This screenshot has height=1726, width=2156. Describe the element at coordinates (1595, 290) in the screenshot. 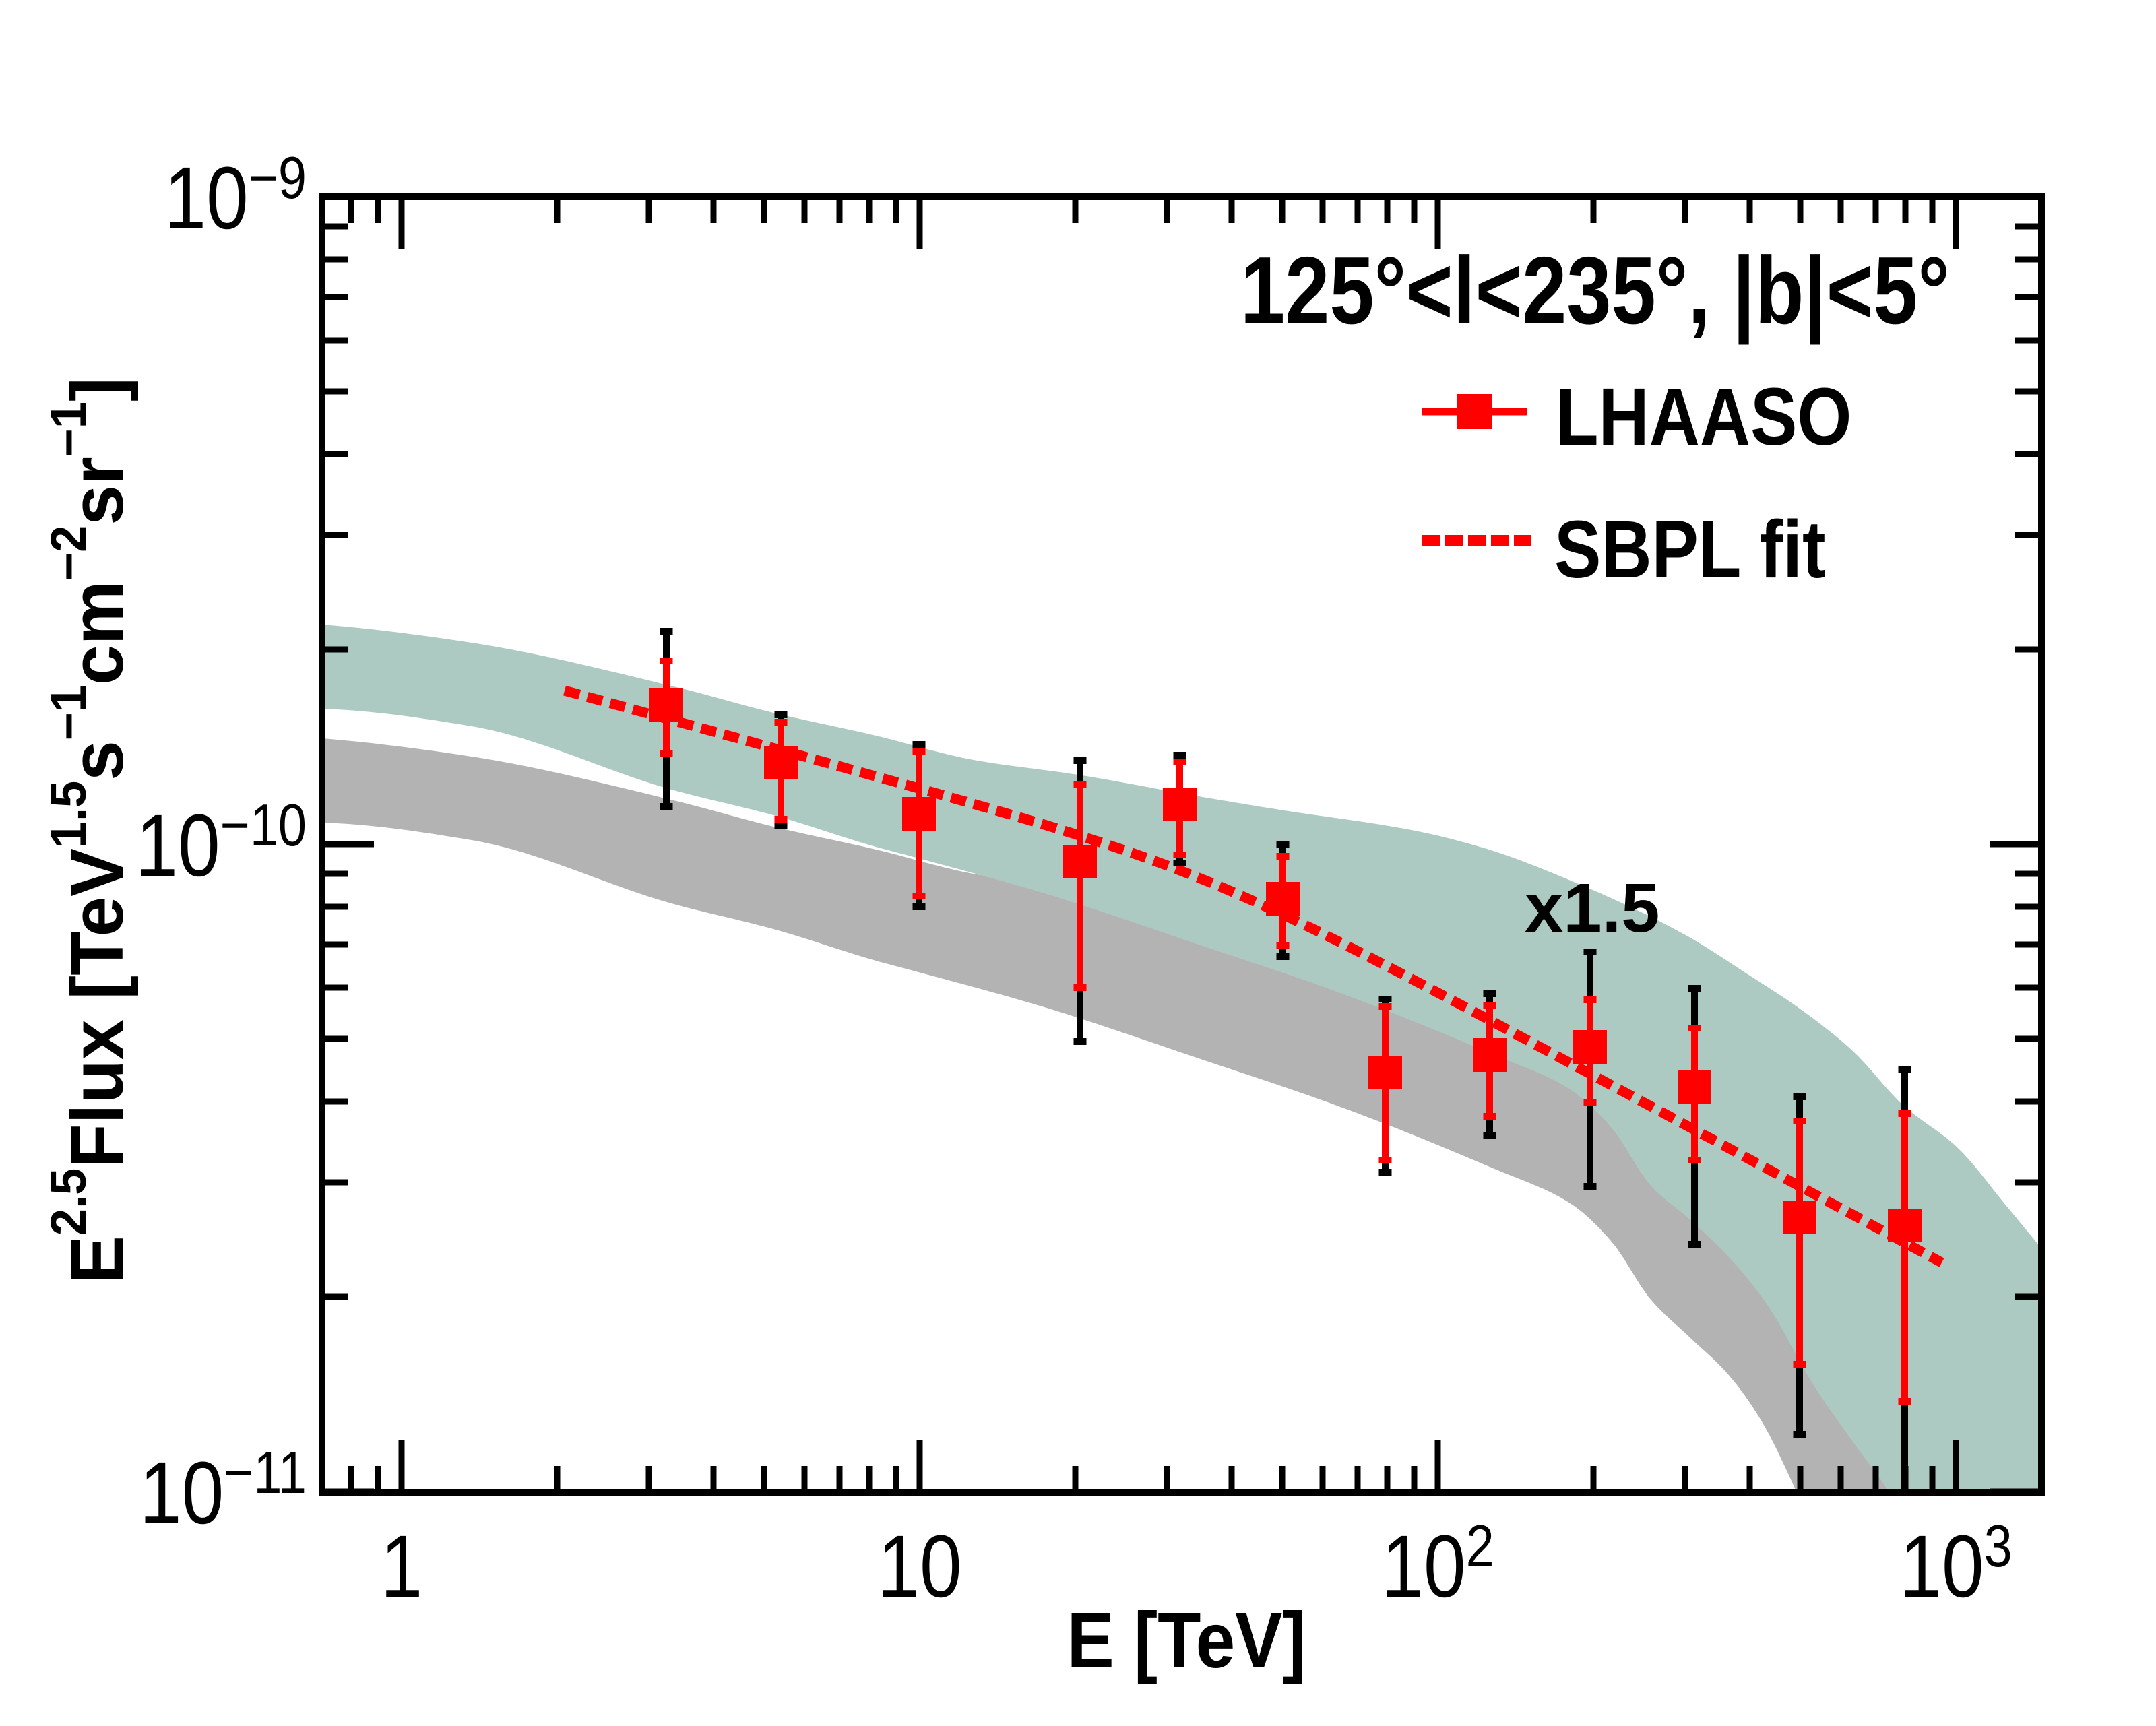

I see `svg-text: 125°<l<235°, |b|<5°` at that location.